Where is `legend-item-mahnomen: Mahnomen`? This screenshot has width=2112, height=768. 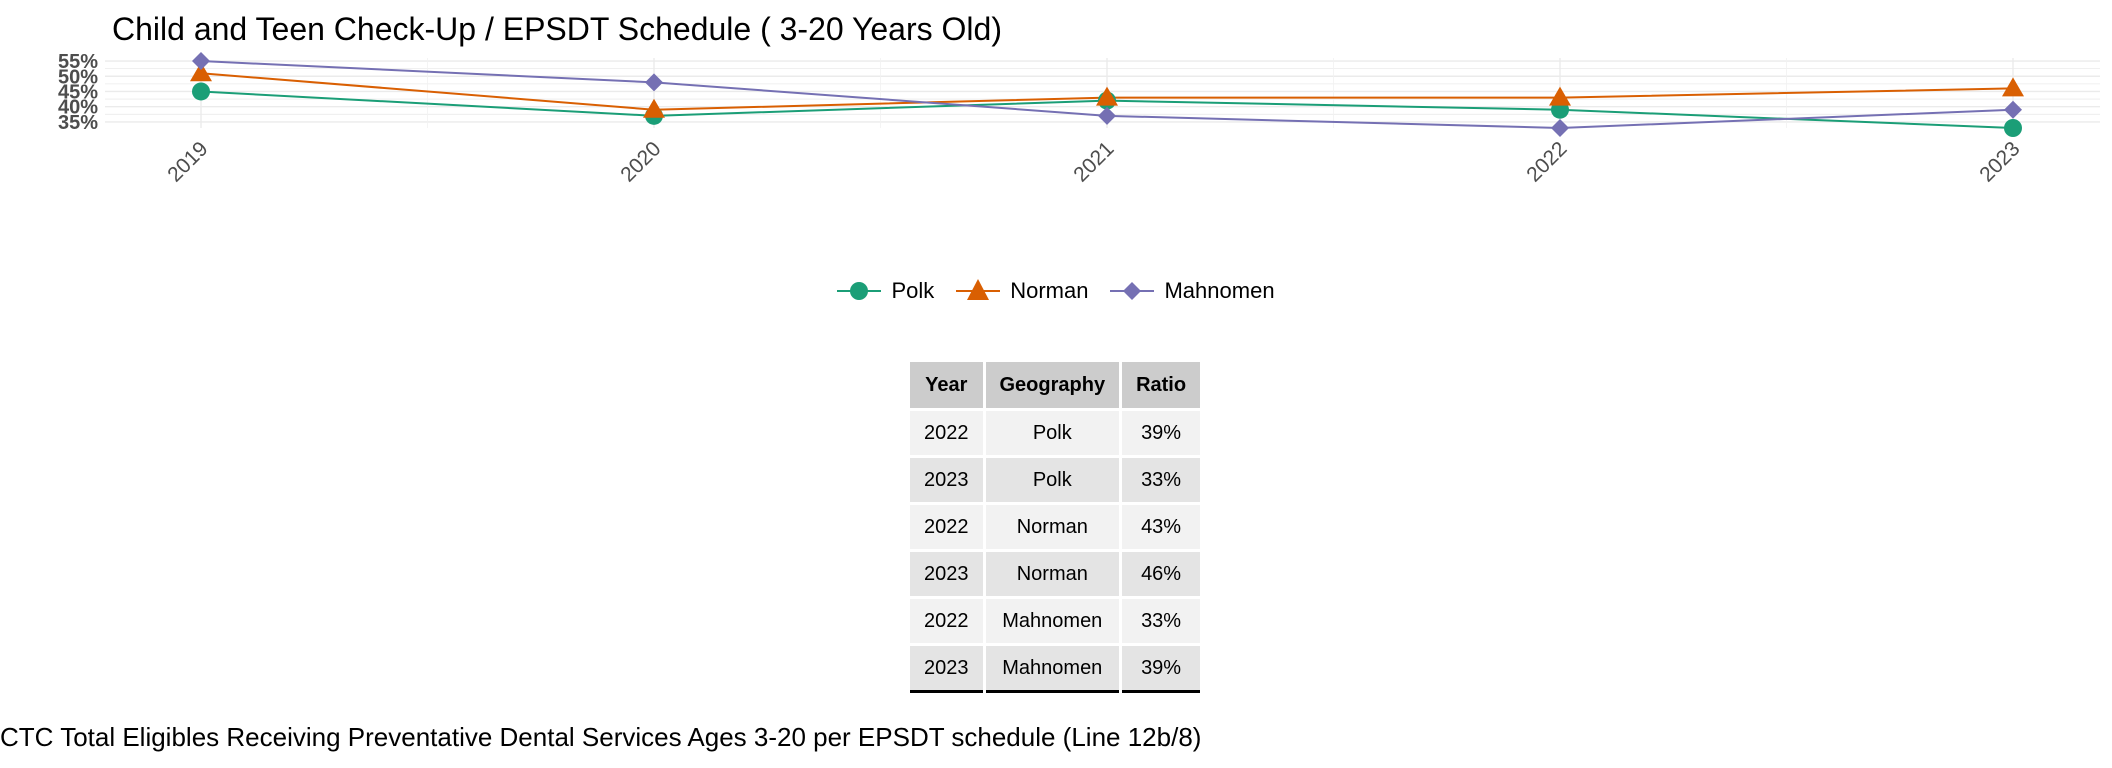
legend-item-mahnomen: Mahnomen is located at coordinates (1192, 291).